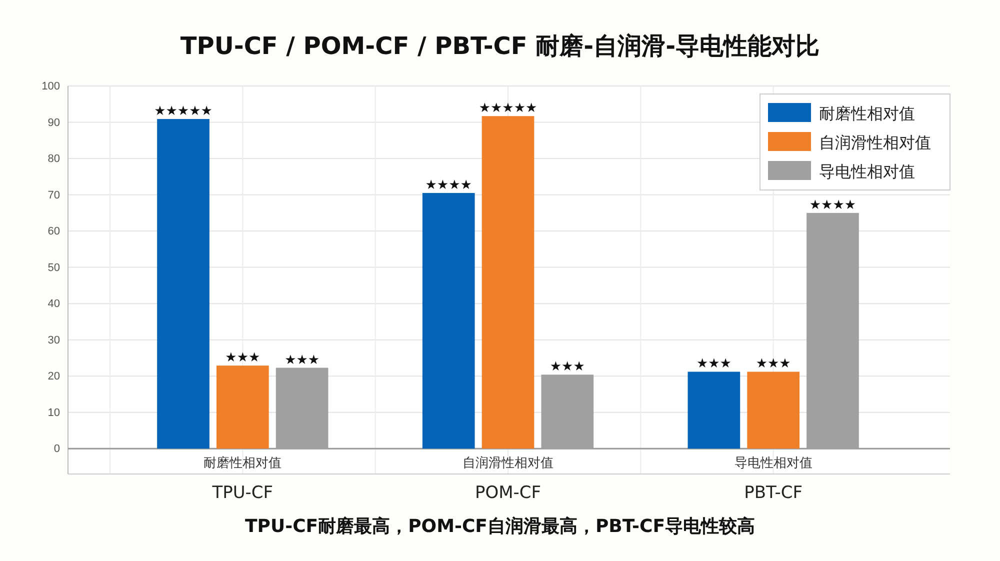 This screenshot has height=561, width=1000. Describe the element at coordinates (54, 159) in the screenshot. I see `y-tick-label: 80` at that location.